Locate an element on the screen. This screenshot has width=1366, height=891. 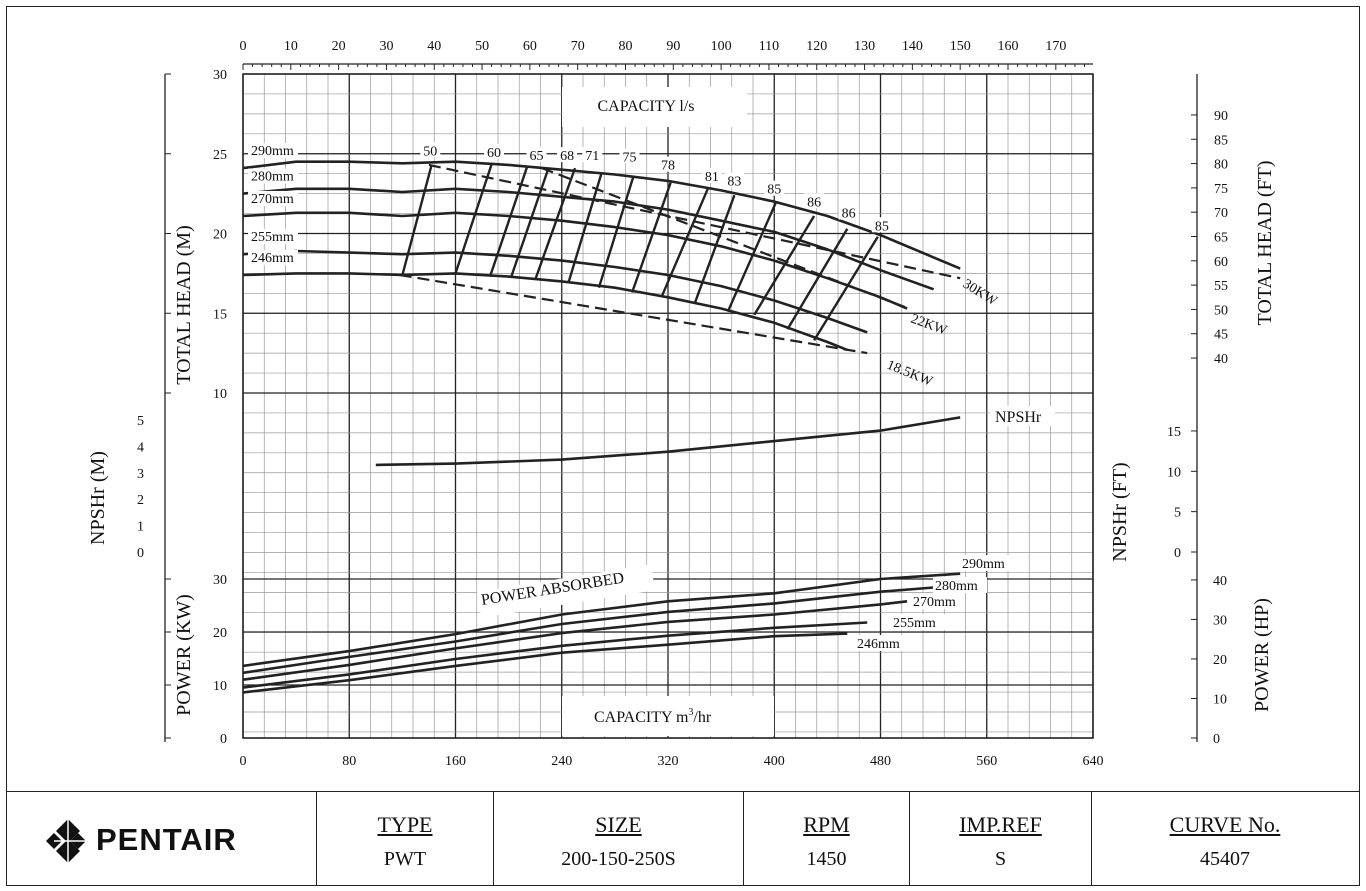
top-tick-label: 170 is located at coordinates (1055, 46).